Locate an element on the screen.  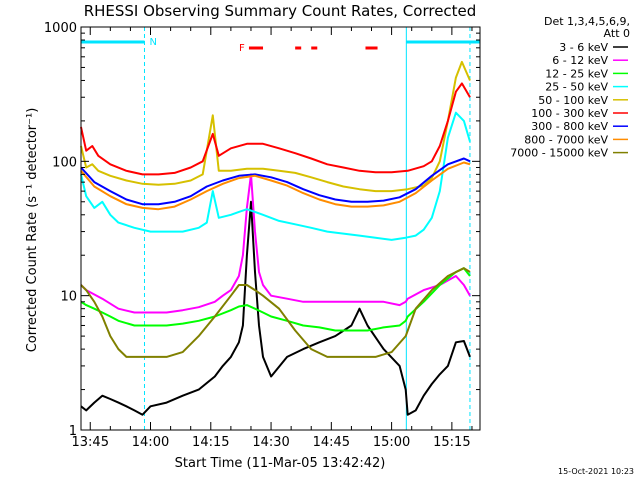
x-tick-label: 15:00 is located at coordinates (391, 442).